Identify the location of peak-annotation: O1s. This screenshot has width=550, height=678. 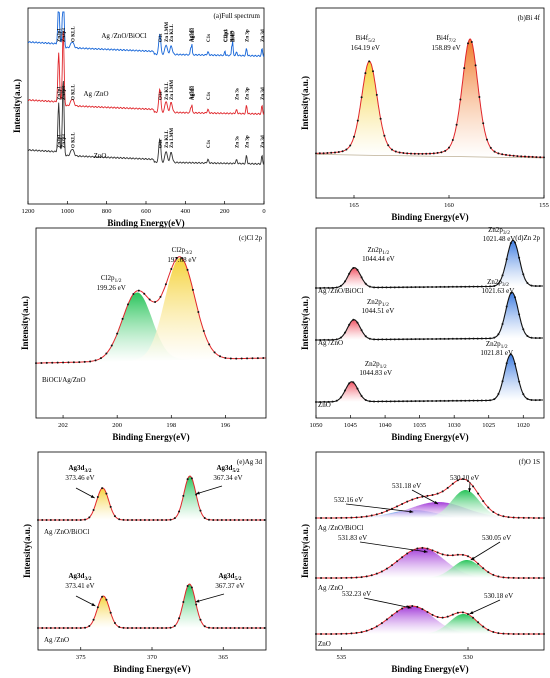
(161, 96).